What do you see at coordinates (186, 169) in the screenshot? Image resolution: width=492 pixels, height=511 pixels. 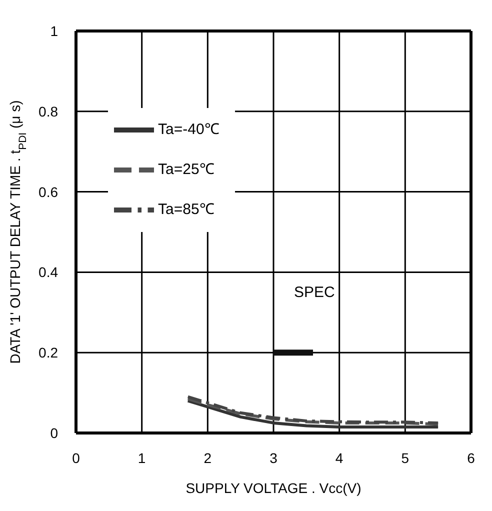 I see `legend-label: Ta=25℃` at bounding box center [186, 169].